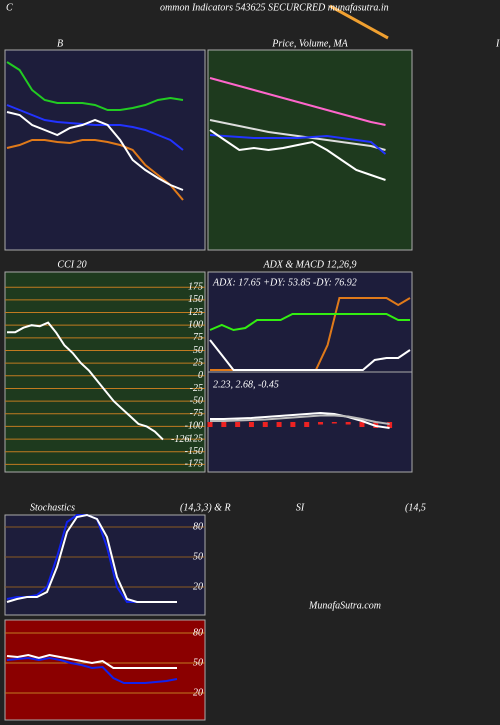 The height and width of the screenshot is (725, 500). I want to click on y-tick-label: 0, so click(200, 375).